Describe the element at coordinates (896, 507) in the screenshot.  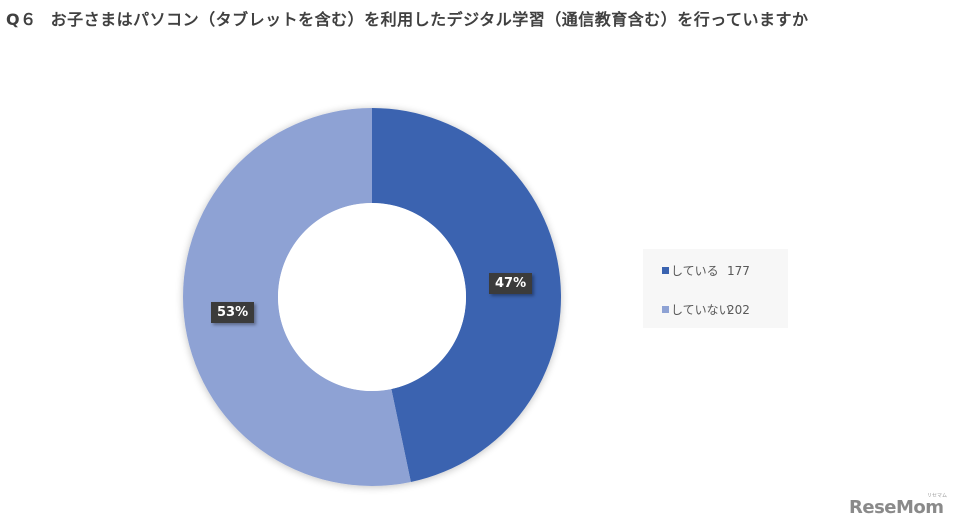
I see `resemom-logo: ReseMom` at that location.